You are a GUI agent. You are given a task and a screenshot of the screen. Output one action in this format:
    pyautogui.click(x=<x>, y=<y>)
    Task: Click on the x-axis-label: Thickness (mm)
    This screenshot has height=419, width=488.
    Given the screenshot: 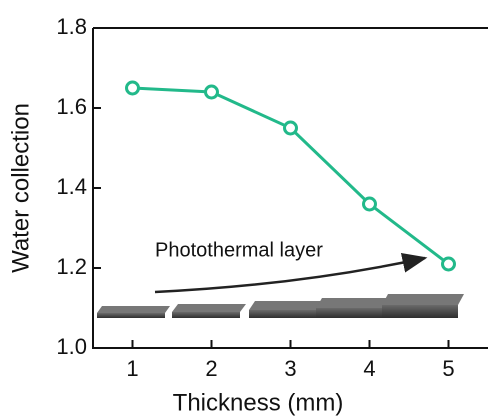 What is the action you would take?
    pyautogui.click(x=258, y=402)
    